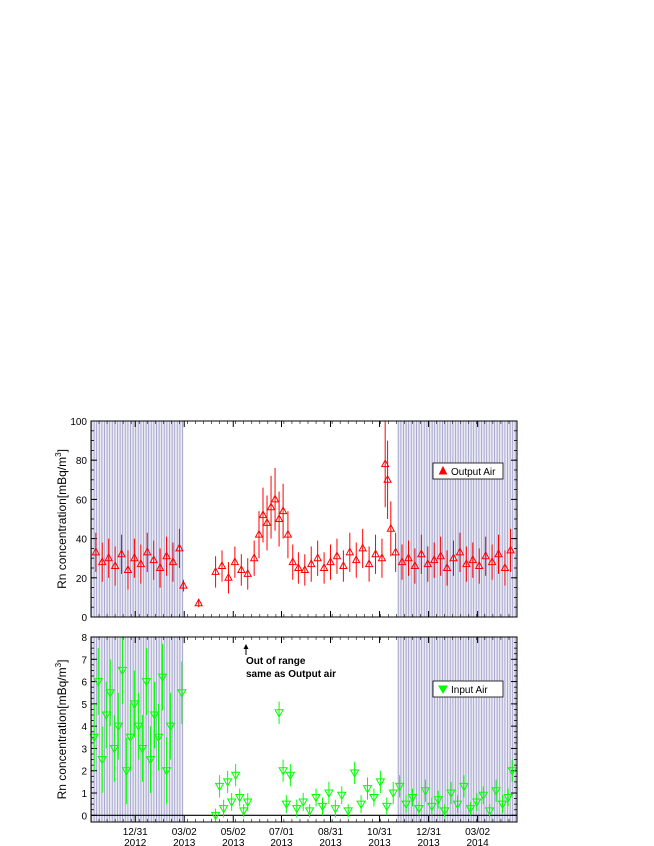 Image resolution: width=654 pixels, height=846 pixels. What do you see at coordinates (82, 579) in the screenshot?
I see `ytick-label: 20` at bounding box center [82, 579].